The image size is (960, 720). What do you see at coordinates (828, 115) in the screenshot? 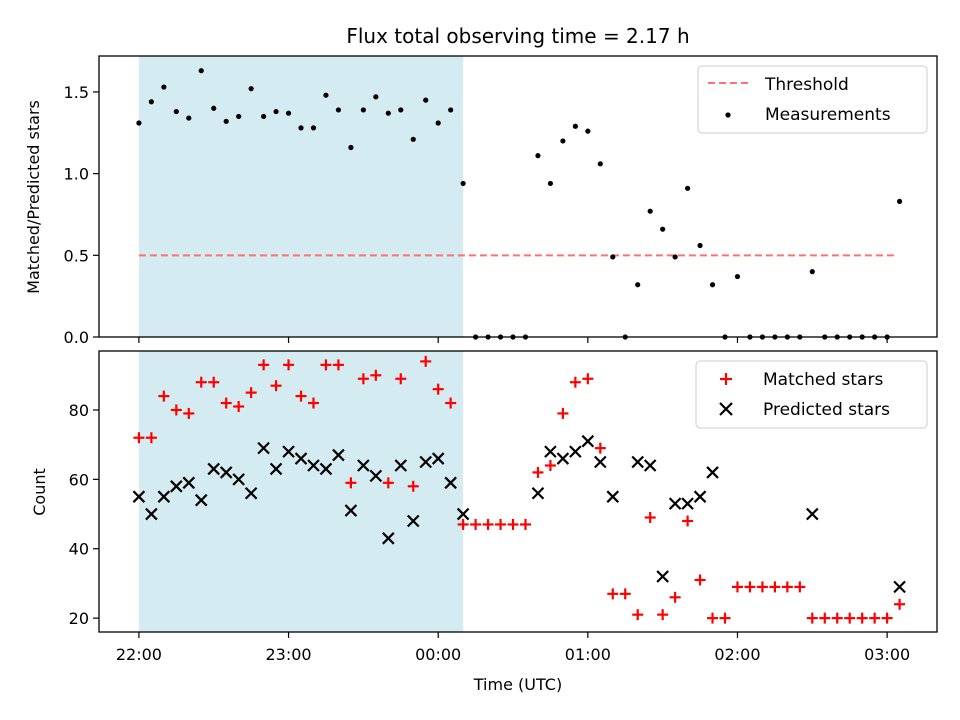
I see `legend-measurements-label: Measurements` at bounding box center [828, 115].